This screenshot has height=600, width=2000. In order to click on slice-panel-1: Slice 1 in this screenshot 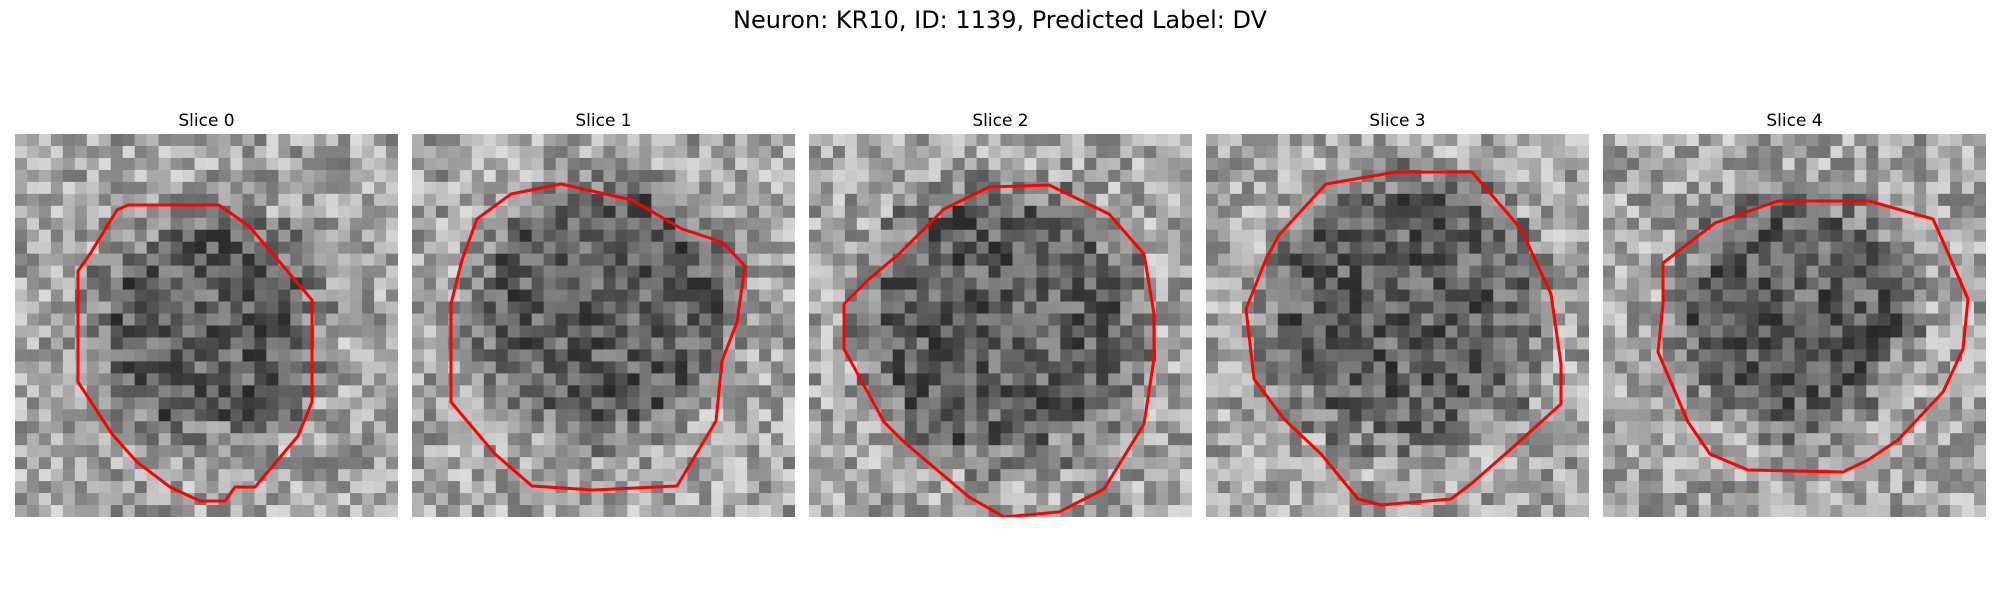, I will do `click(603, 312)`.